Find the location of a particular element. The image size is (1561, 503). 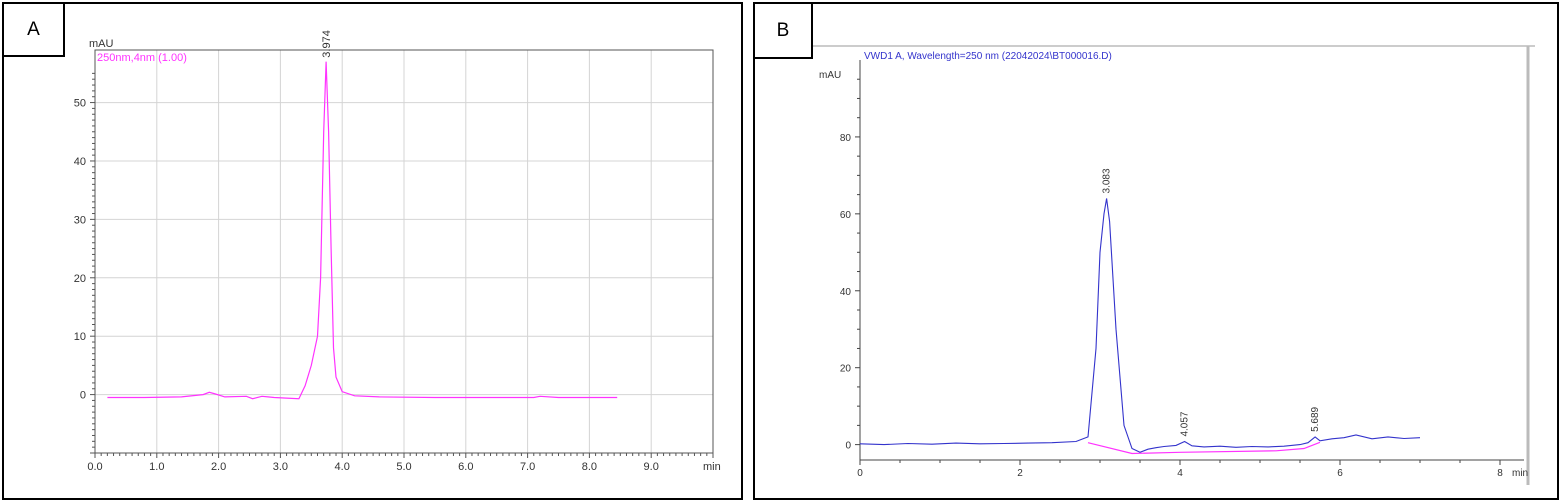

y-tick-label-a: 40 is located at coordinates (80, 162).